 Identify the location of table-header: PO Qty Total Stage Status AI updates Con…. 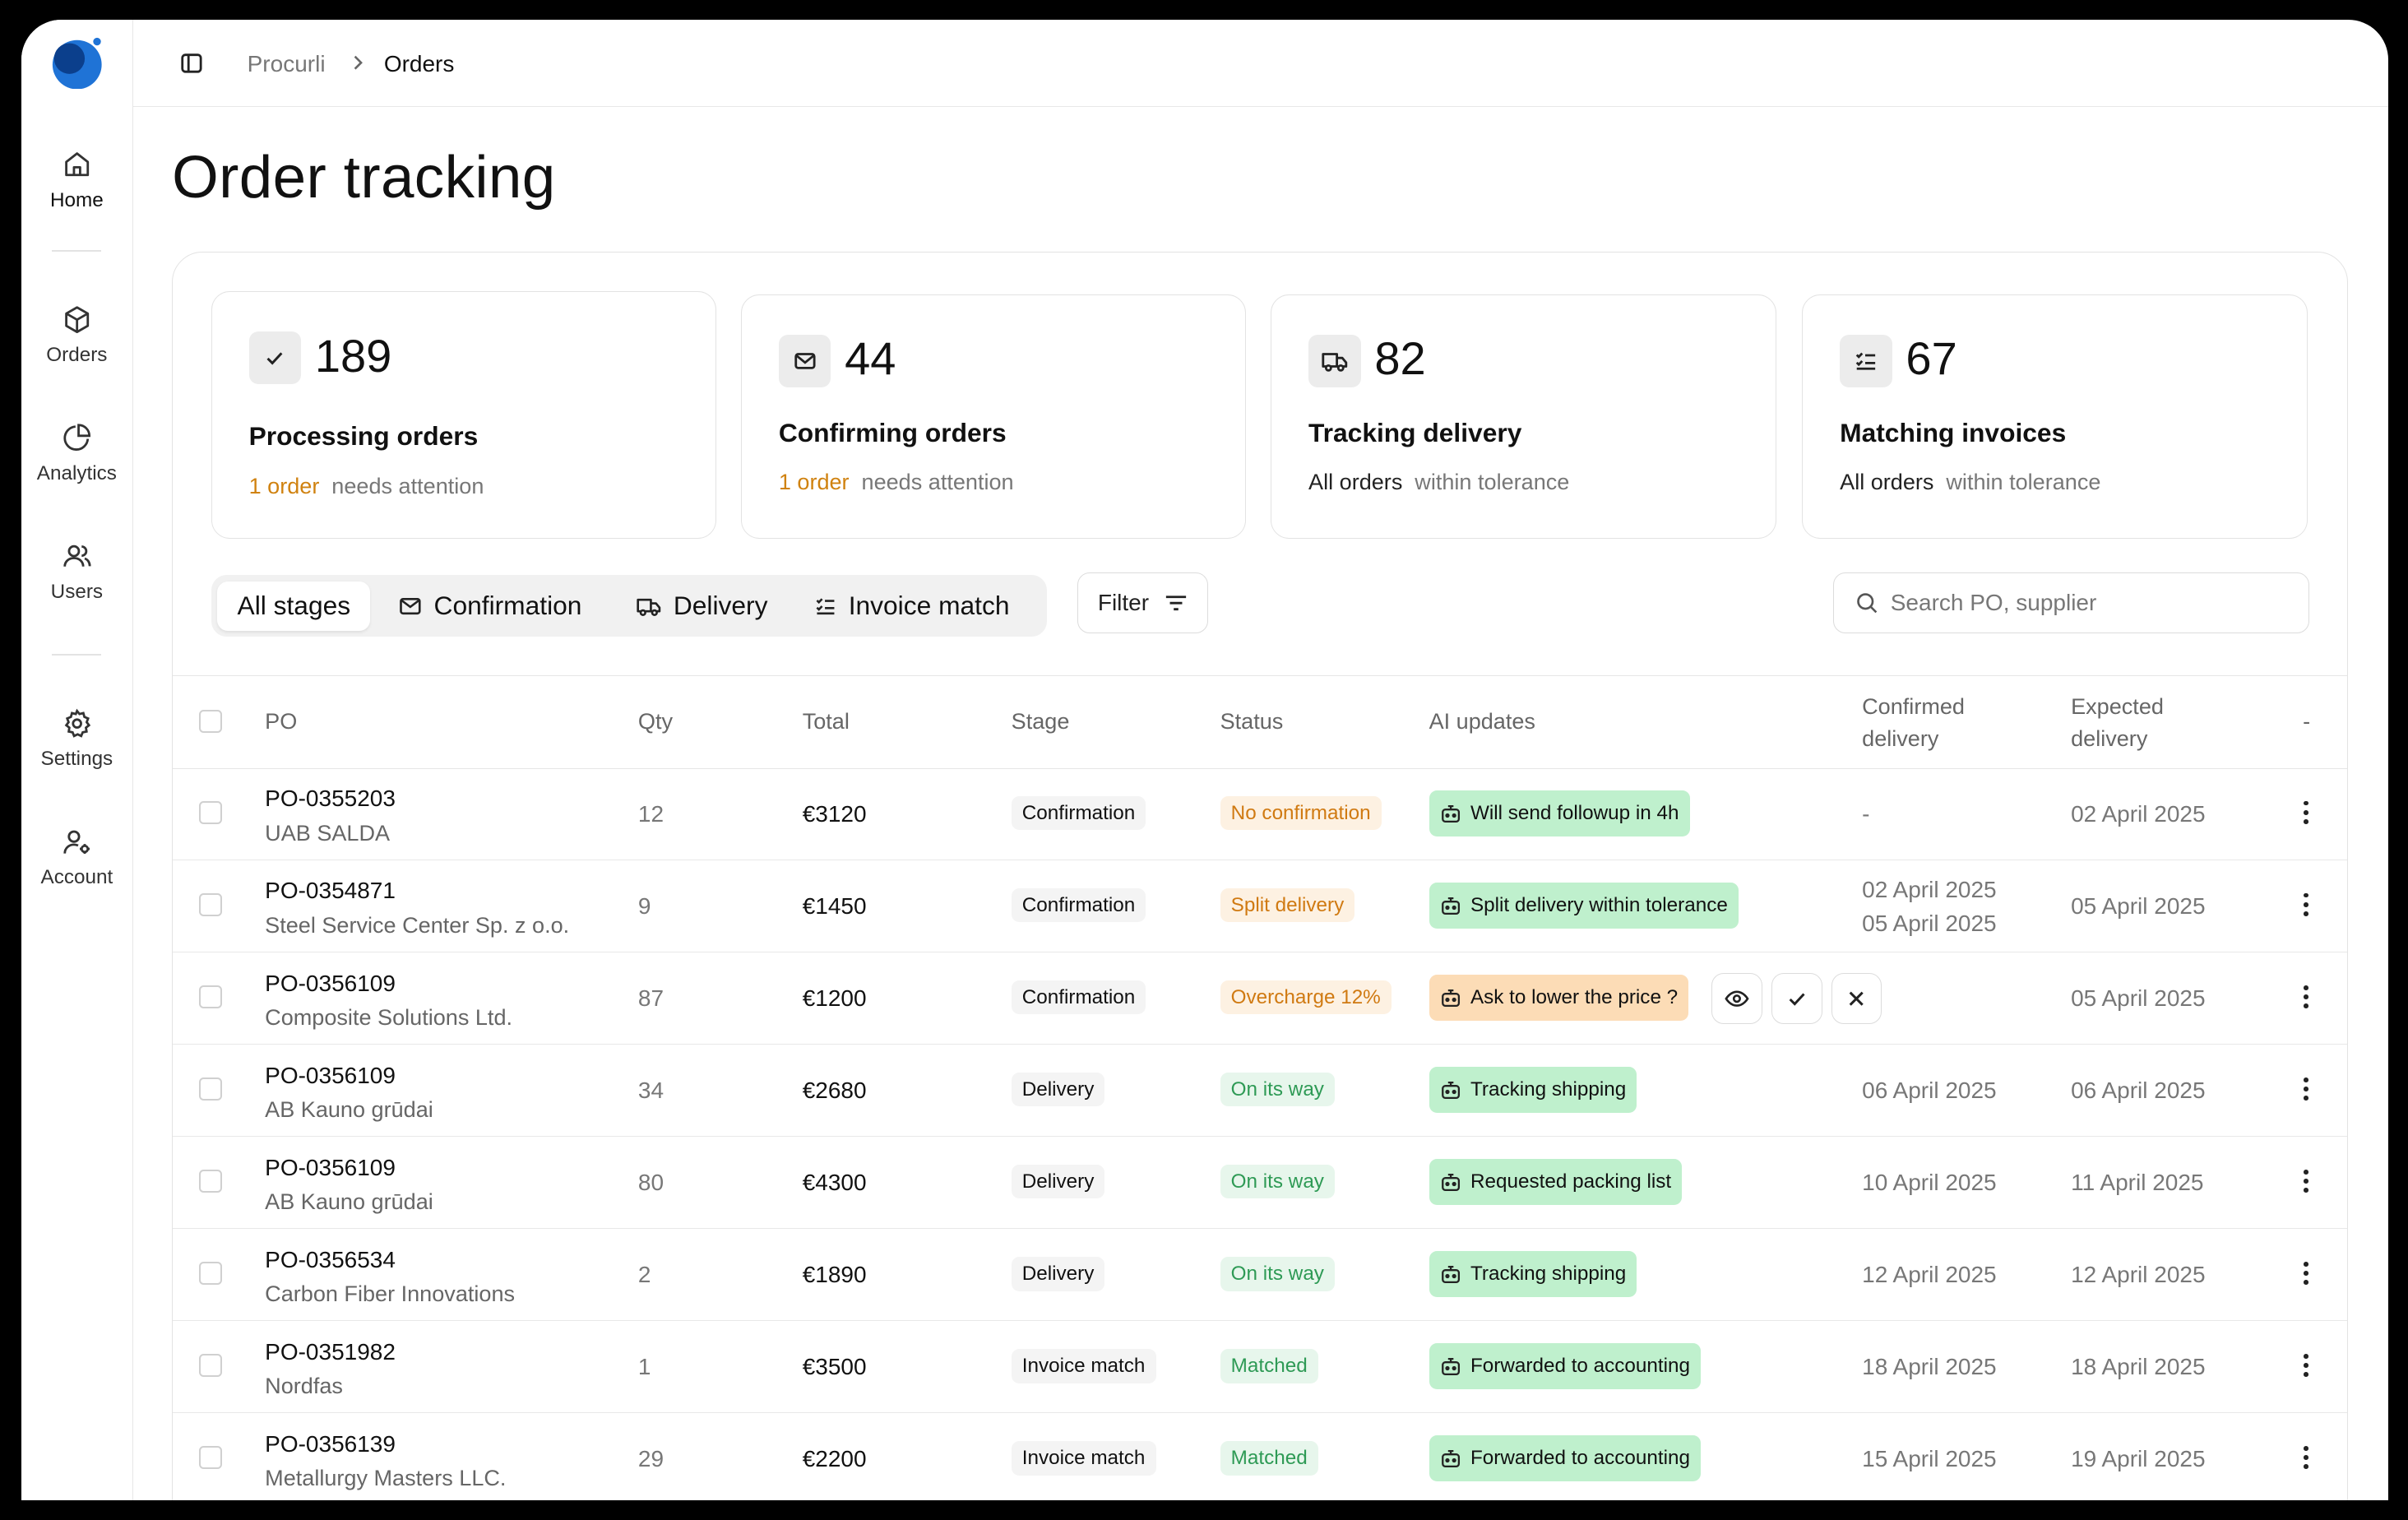
(1260, 721).